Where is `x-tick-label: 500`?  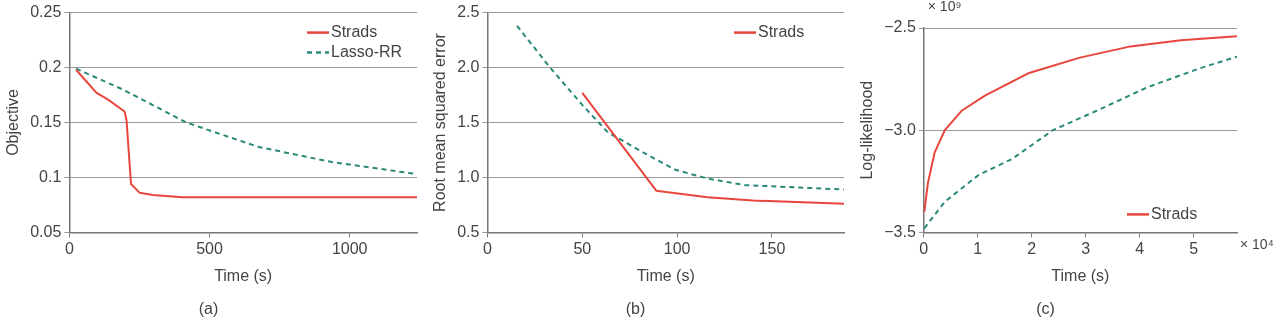 x-tick-label: 500 is located at coordinates (209, 249).